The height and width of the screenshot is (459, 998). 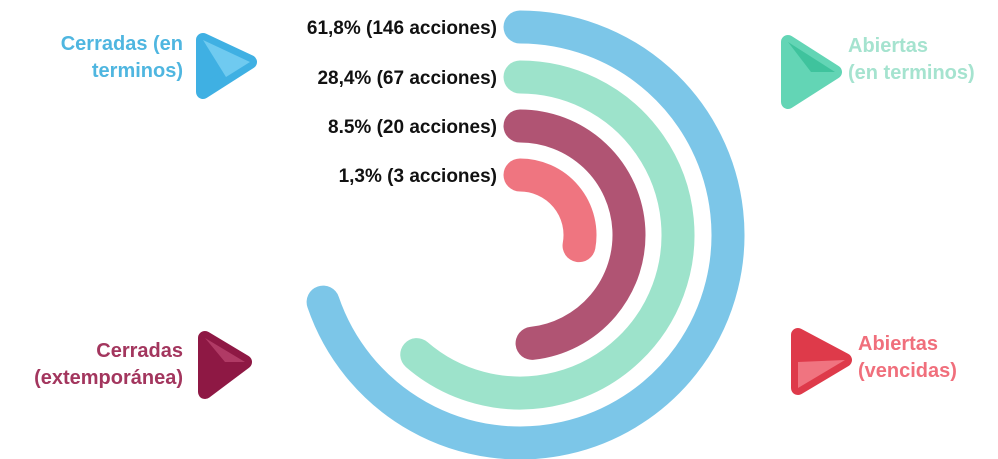 I want to click on value-label: 61,8% (146 acciones), so click(x=402, y=28).